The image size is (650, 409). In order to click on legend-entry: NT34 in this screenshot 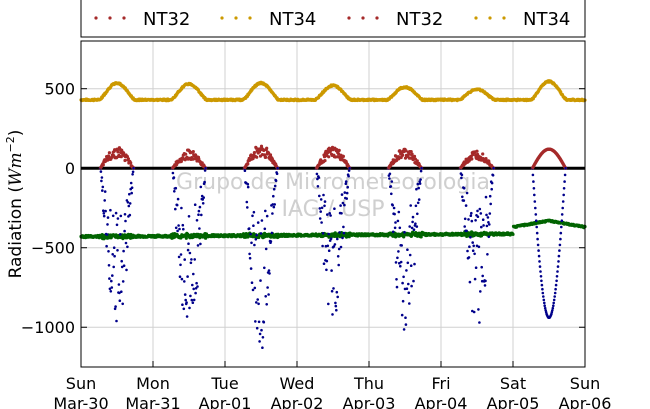, I will do `click(268, 19)`.